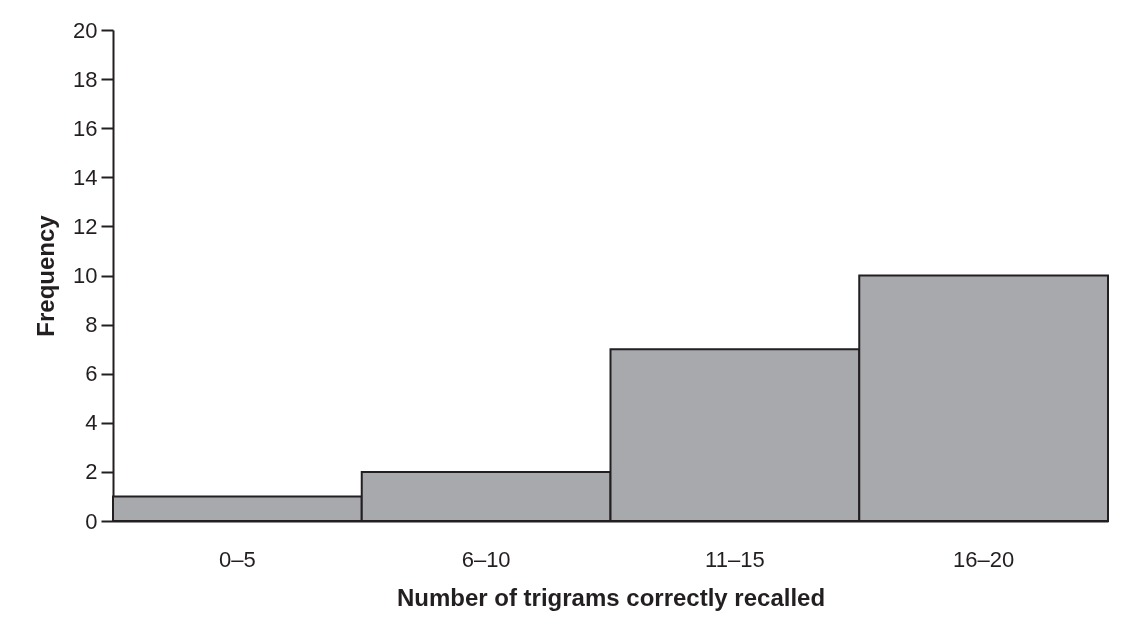 Image resolution: width=1124 pixels, height=626 pixels. What do you see at coordinates (486, 559) in the screenshot?
I see `x-tick-label: 6–10` at bounding box center [486, 559].